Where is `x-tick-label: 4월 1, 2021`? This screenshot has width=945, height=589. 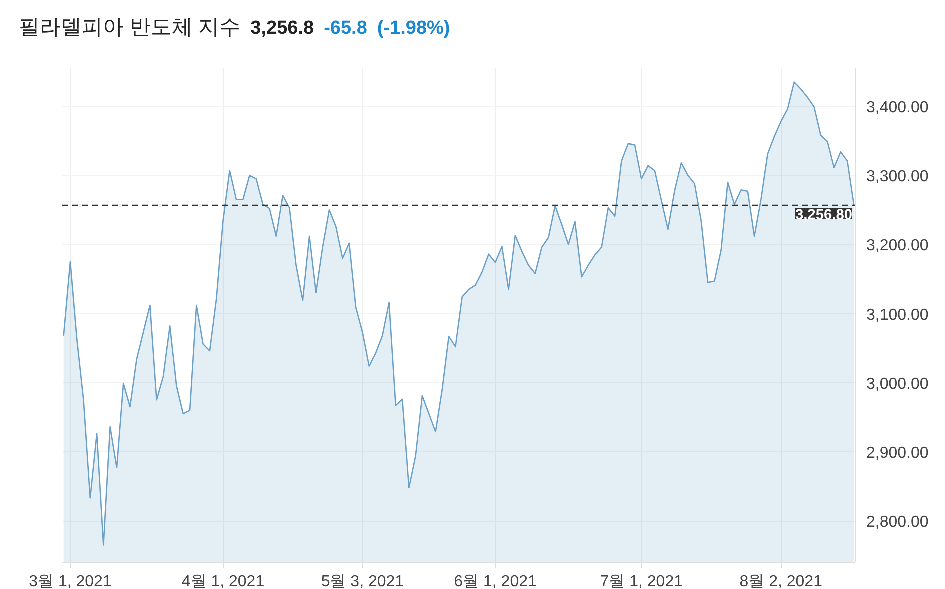
x-tick-label: 4월 1, 2021 is located at coordinates (223, 581).